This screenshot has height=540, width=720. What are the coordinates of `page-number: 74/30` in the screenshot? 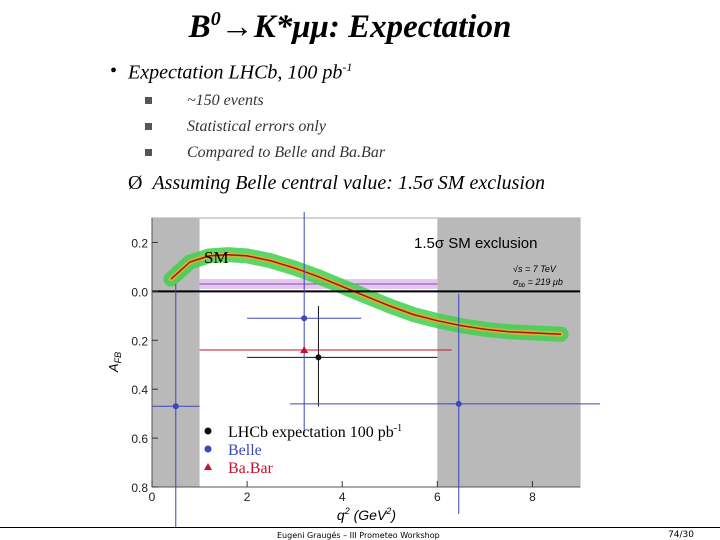 It's located at (681, 535).